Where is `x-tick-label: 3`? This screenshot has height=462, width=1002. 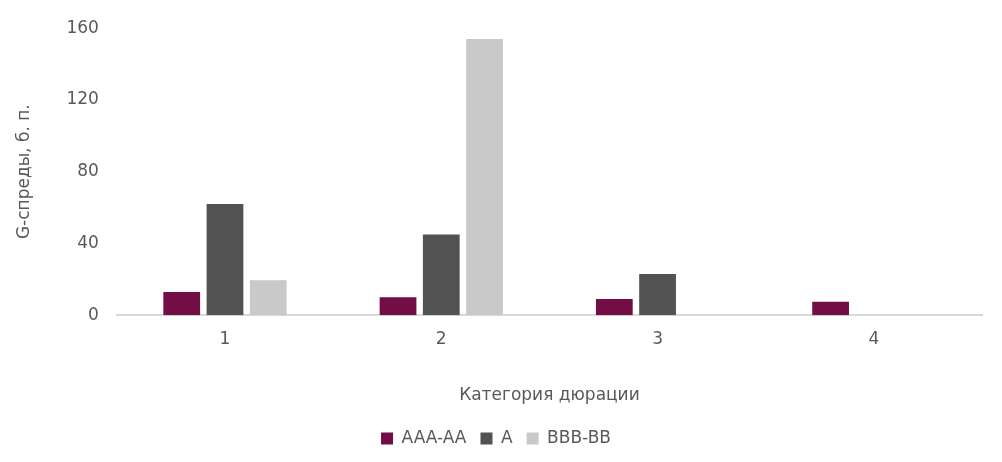
x-tick-label: 3 is located at coordinates (657, 337).